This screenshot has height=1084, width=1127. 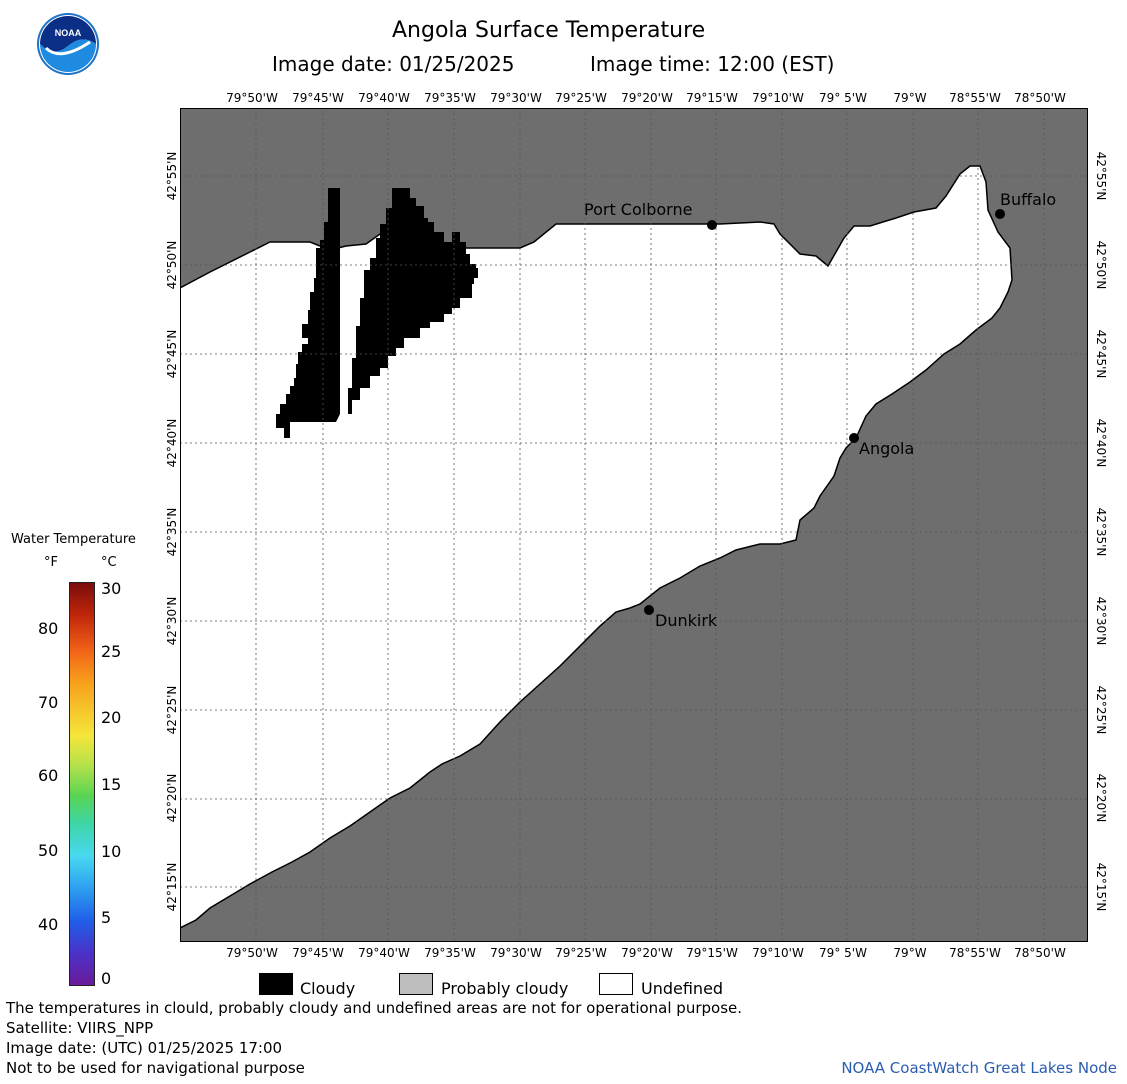 What do you see at coordinates (581, 953) in the screenshot?
I see `lon-label-bot: 79°25'W` at bounding box center [581, 953].